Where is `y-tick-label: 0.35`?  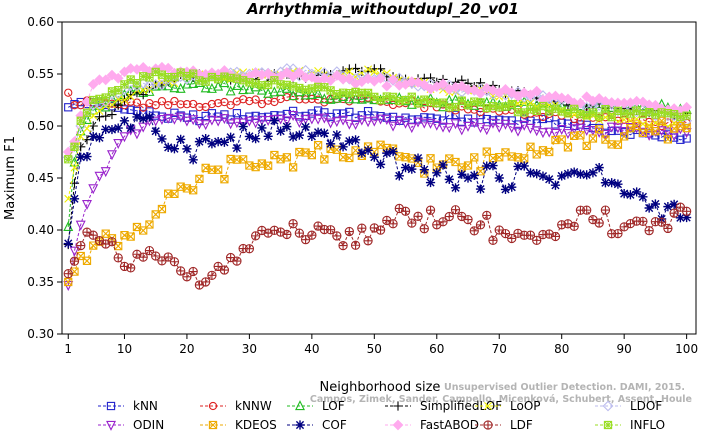
y-tick-label: 0.35 is located at coordinates (40, 282).